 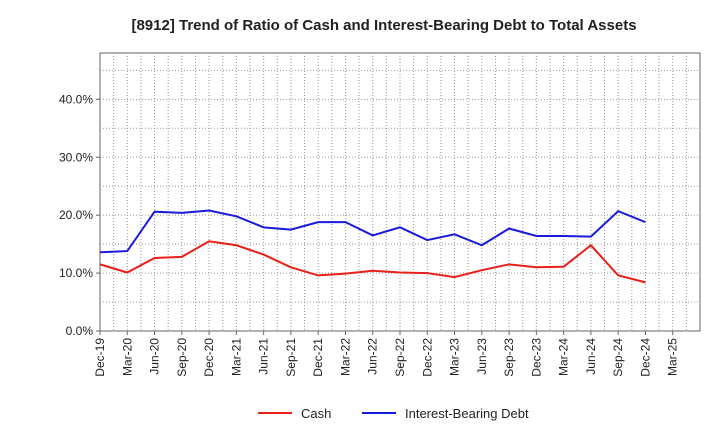 I want to click on x-tick-label: Mar-25, so click(x=673, y=357).